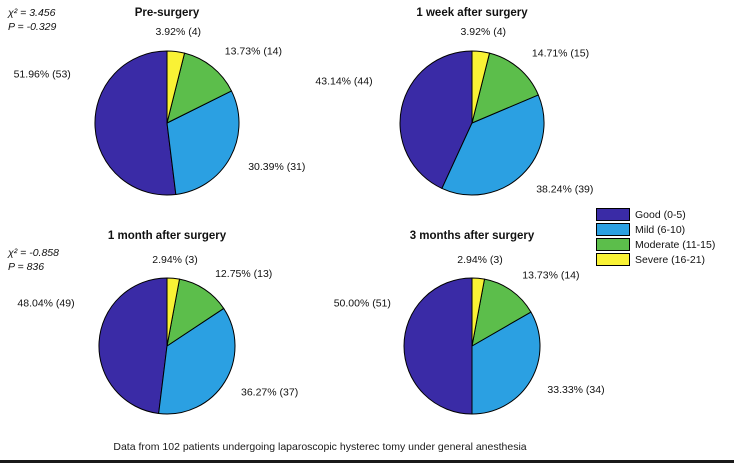 This screenshot has width=734, height=463. I want to click on pie-title-1-week-after-surgery: 1 week after surgery, so click(472, 13).